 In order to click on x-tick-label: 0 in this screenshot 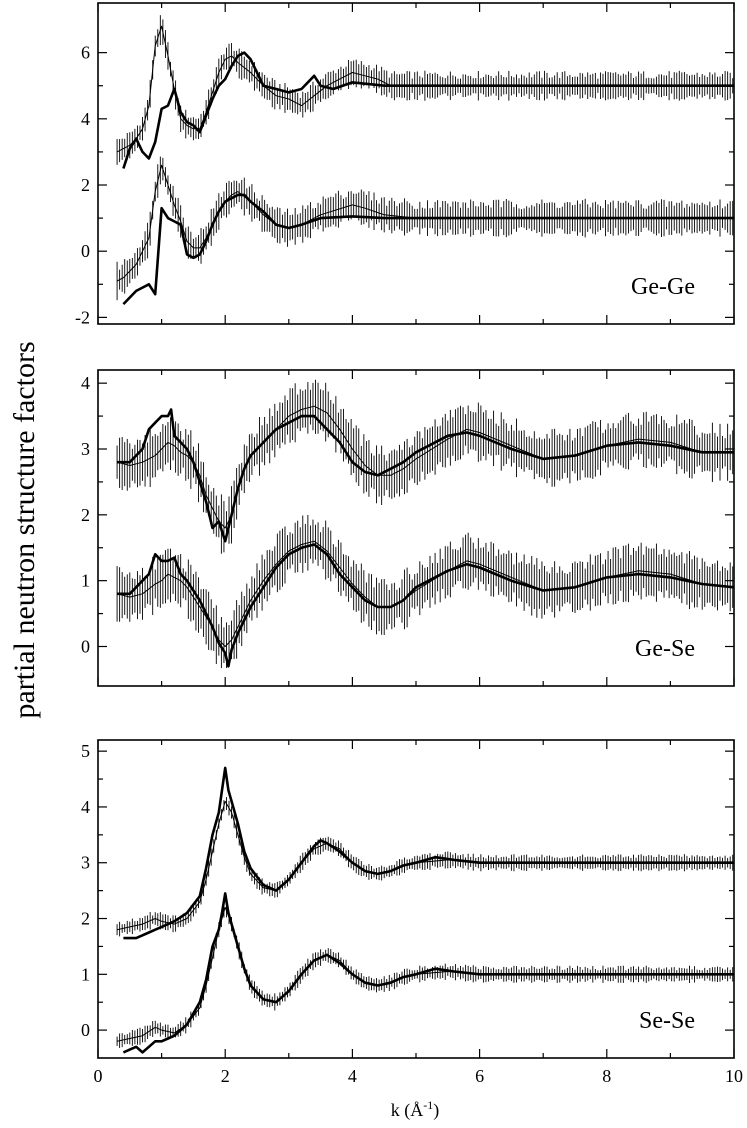, I will do `click(98, 1076)`.